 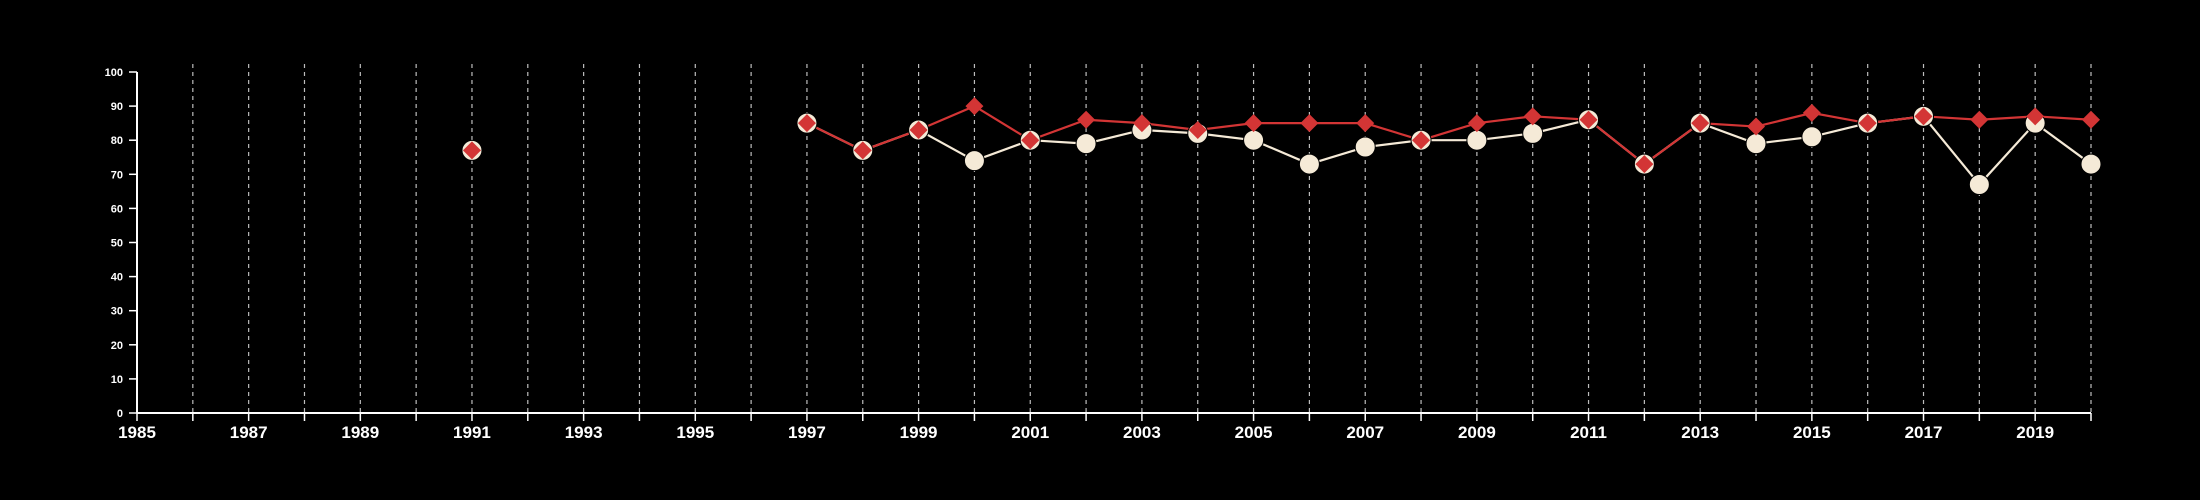 I want to click on x-tick-label: 2003, so click(x=1142, y=432).